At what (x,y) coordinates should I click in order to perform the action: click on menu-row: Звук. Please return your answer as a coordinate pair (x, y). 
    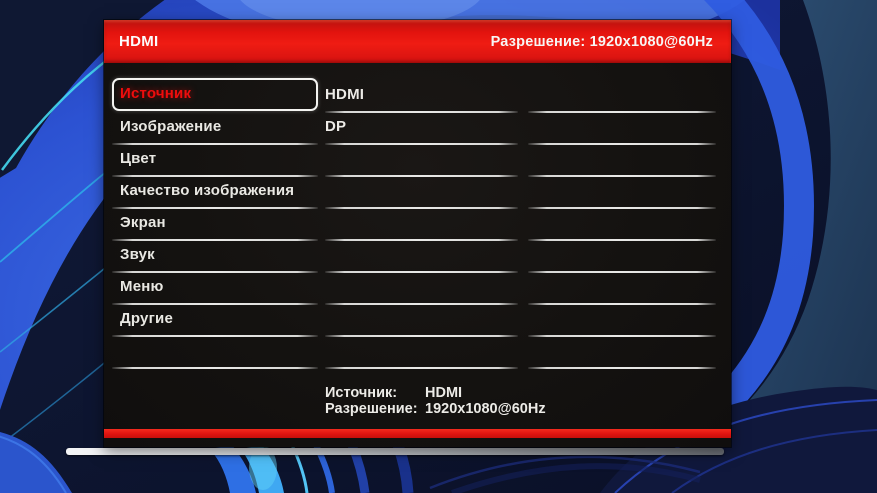
    Looking at the image, I should click on (418, 257).